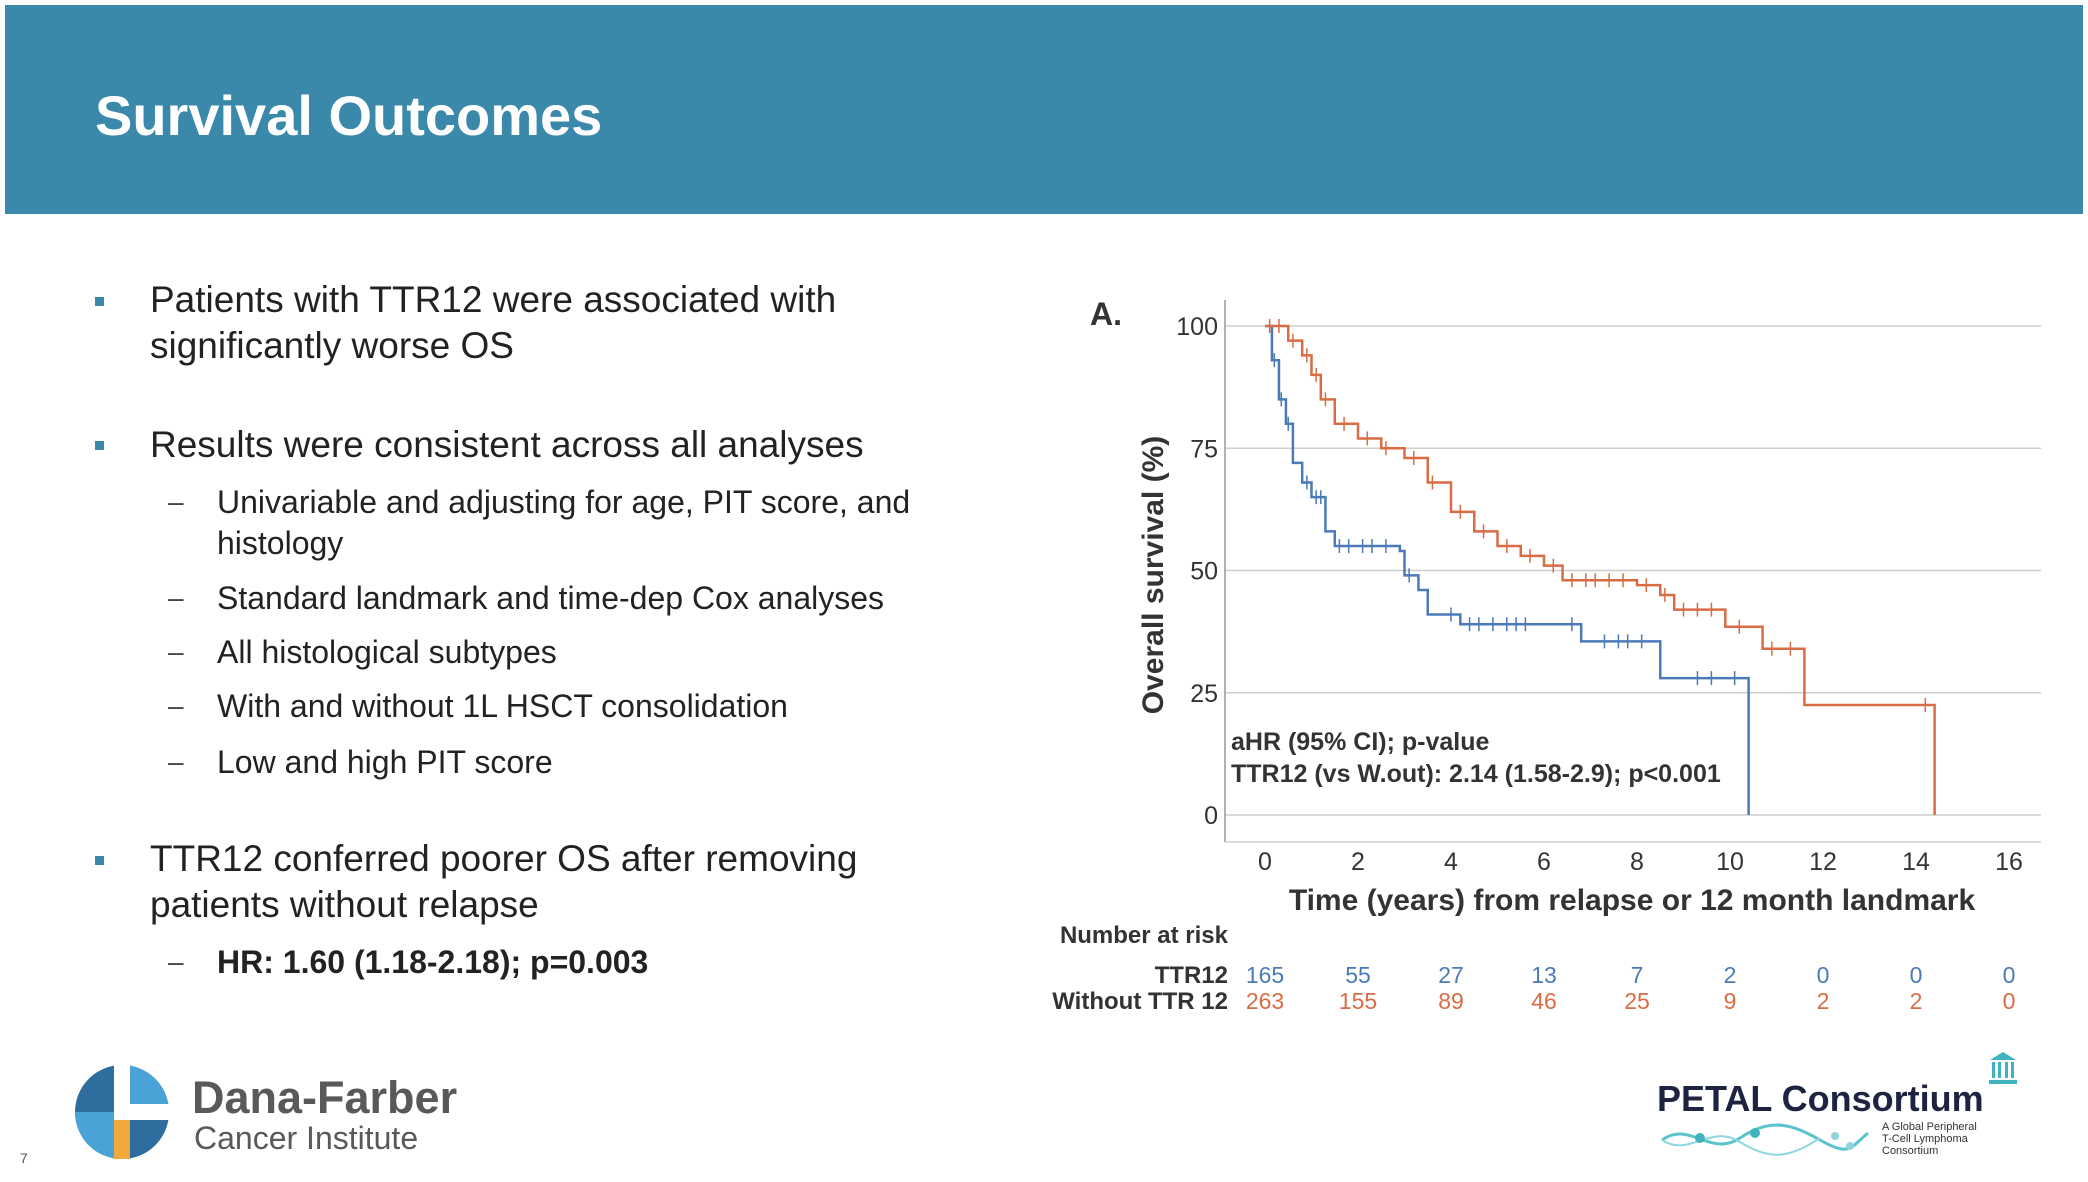 The image size is (2088, 1182). Describe the element at coordinates (1507, 569) in the screenshot. I see `survival-curve-ttr12` at that location.